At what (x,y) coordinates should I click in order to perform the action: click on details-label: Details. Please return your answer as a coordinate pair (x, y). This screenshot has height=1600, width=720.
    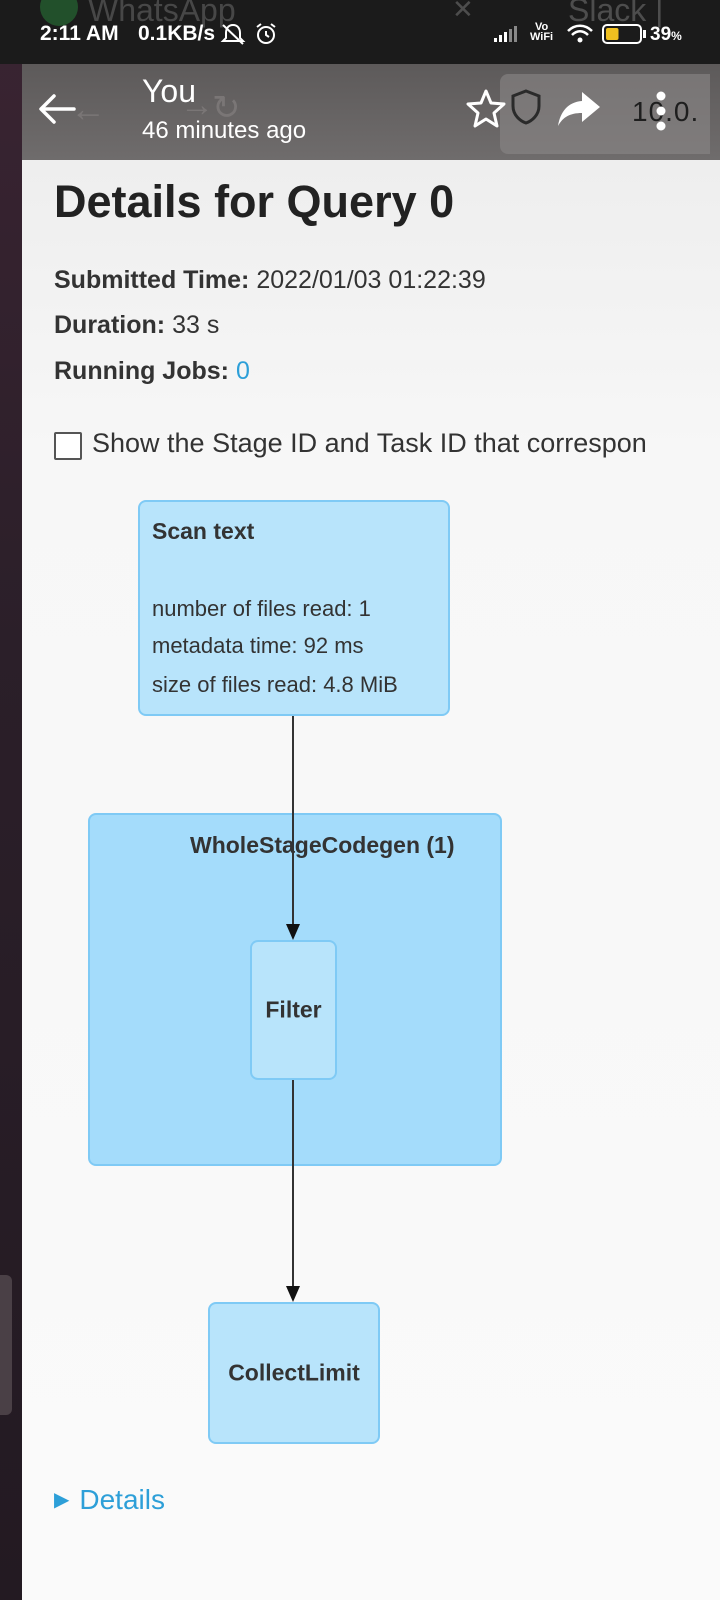
    Looking at the image, I should click on (122, 1499).